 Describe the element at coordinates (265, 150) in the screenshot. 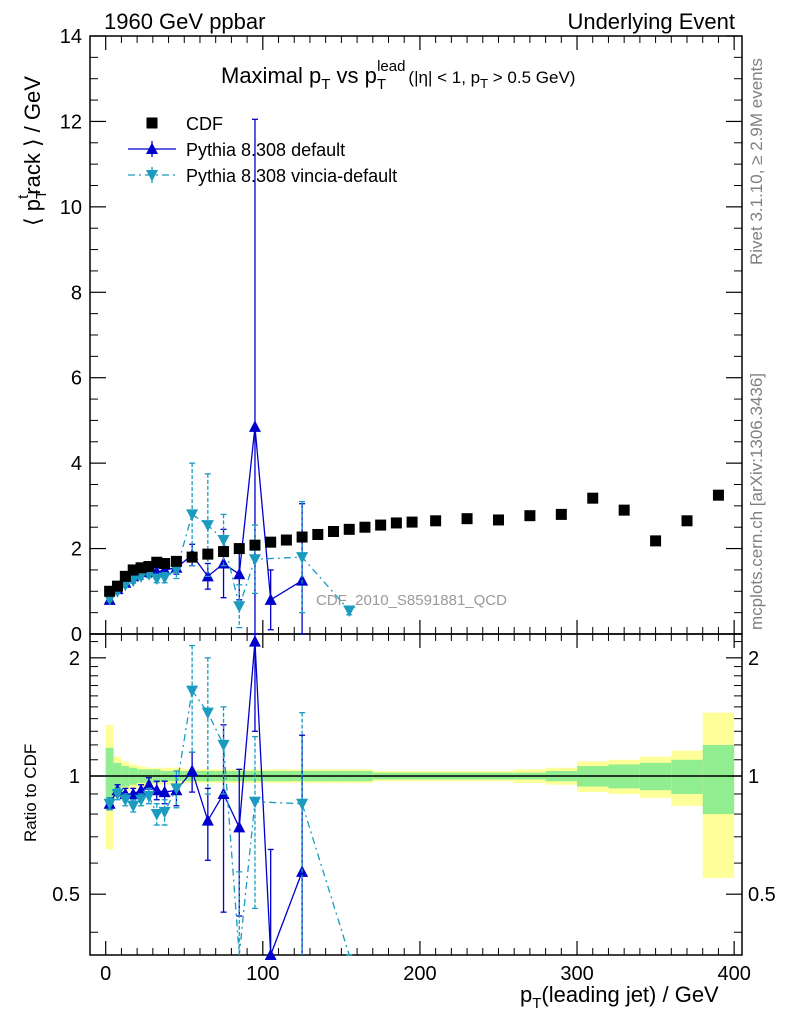

I see `legend-label-default: Pythia 8.308 default` at that location.